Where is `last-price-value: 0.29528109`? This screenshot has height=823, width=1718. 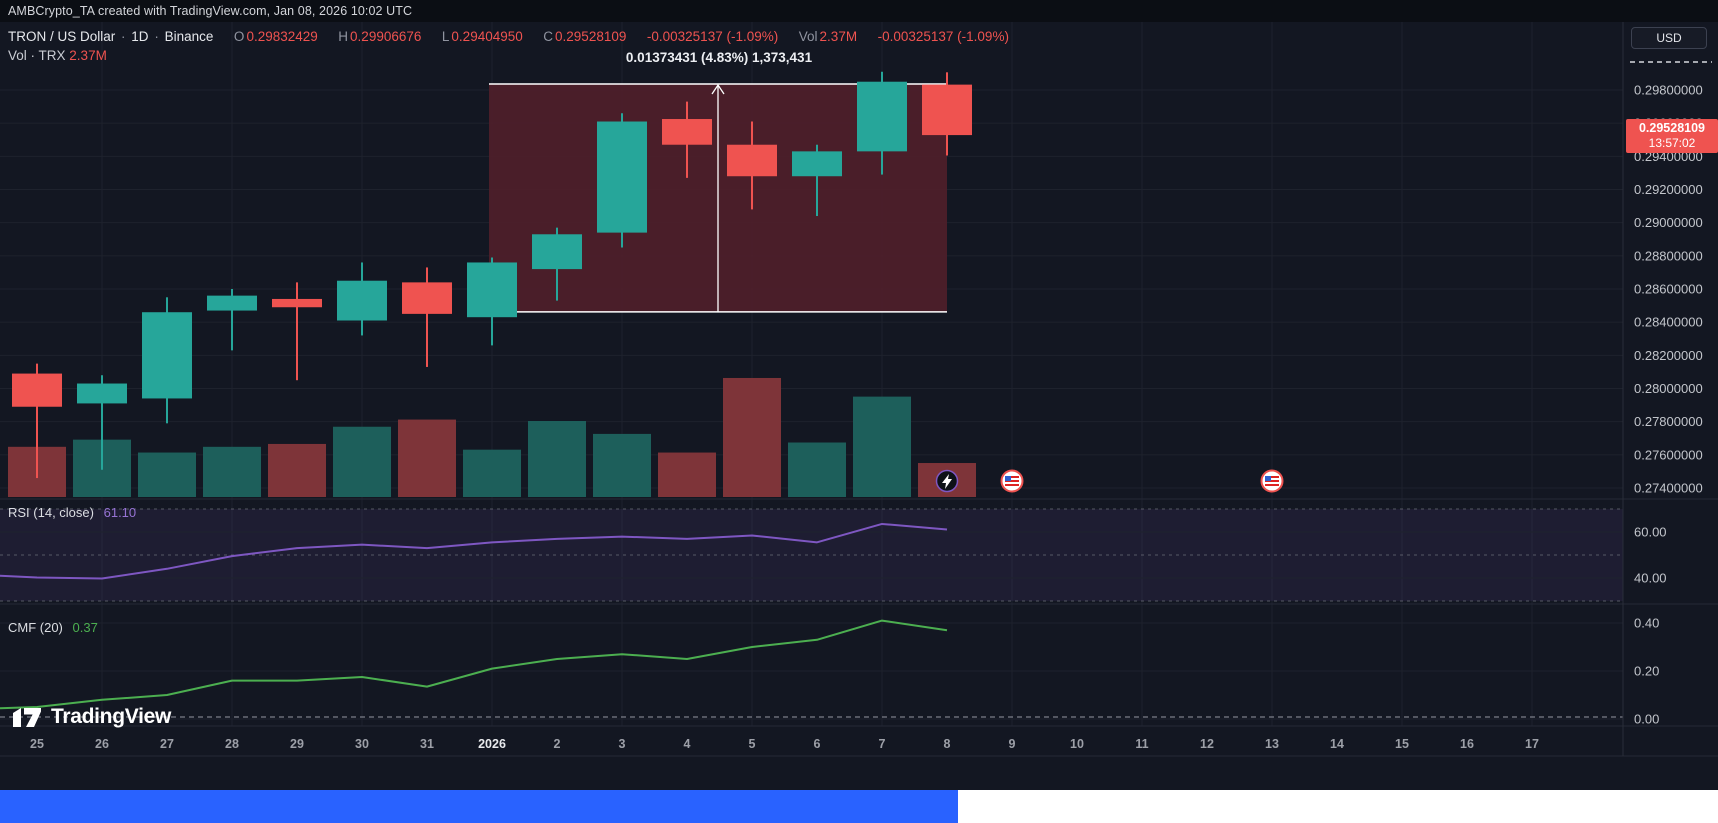 last-price-value: 0.29528109 is located at coordinates (1672, 128).